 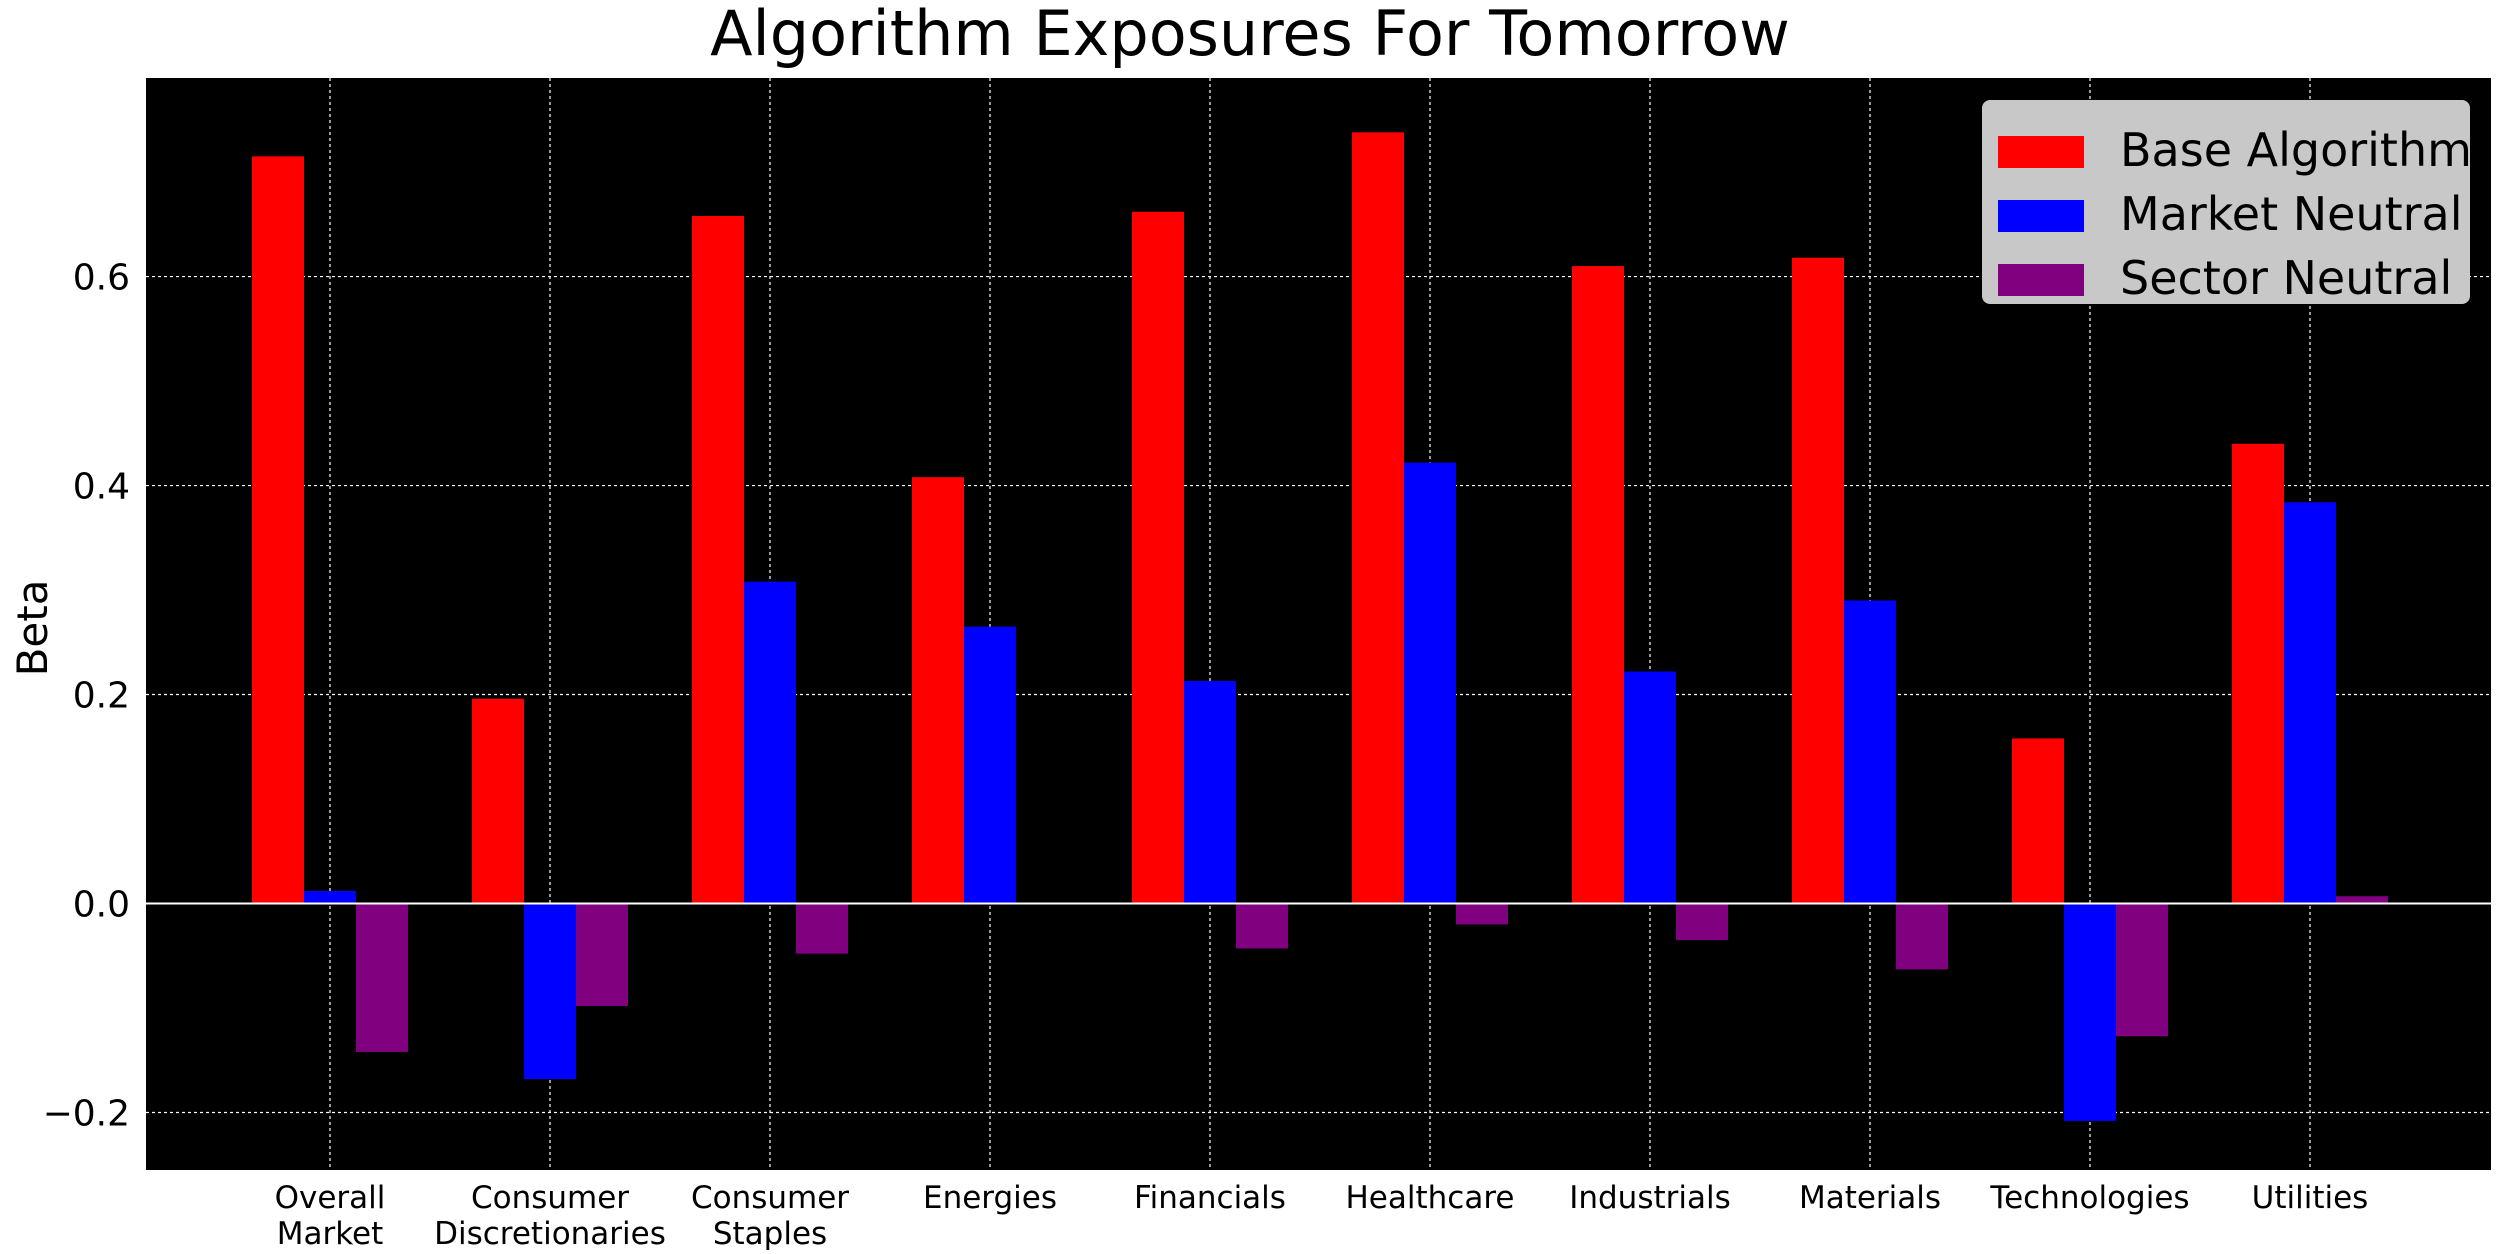 I want to click on legend-label: Market Neutral, so click(x=2291, y=214).